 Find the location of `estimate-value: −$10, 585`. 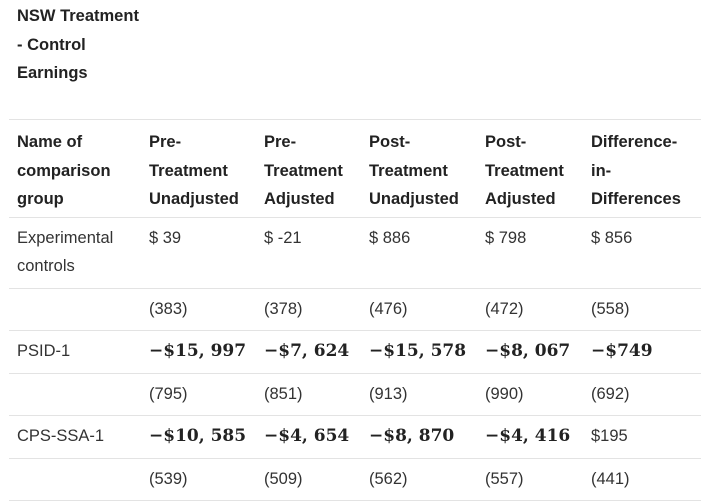

estimate-value: −$10, 585 is located at coordinates (198, 436).